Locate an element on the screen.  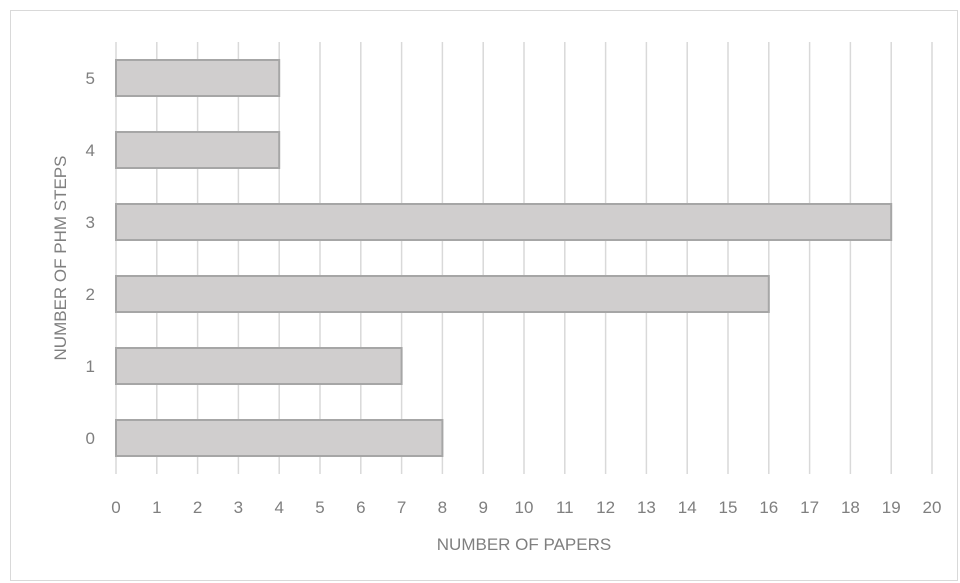
x-tick-label-5: 5 is located at coordinates (319, 507).